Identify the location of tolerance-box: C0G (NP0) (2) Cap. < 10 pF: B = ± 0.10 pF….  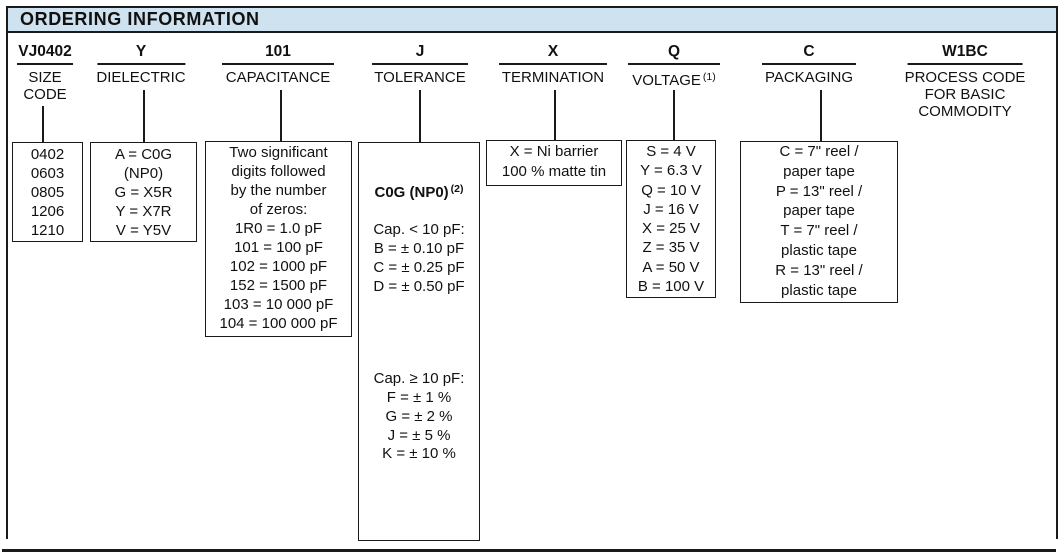
(419, 341).